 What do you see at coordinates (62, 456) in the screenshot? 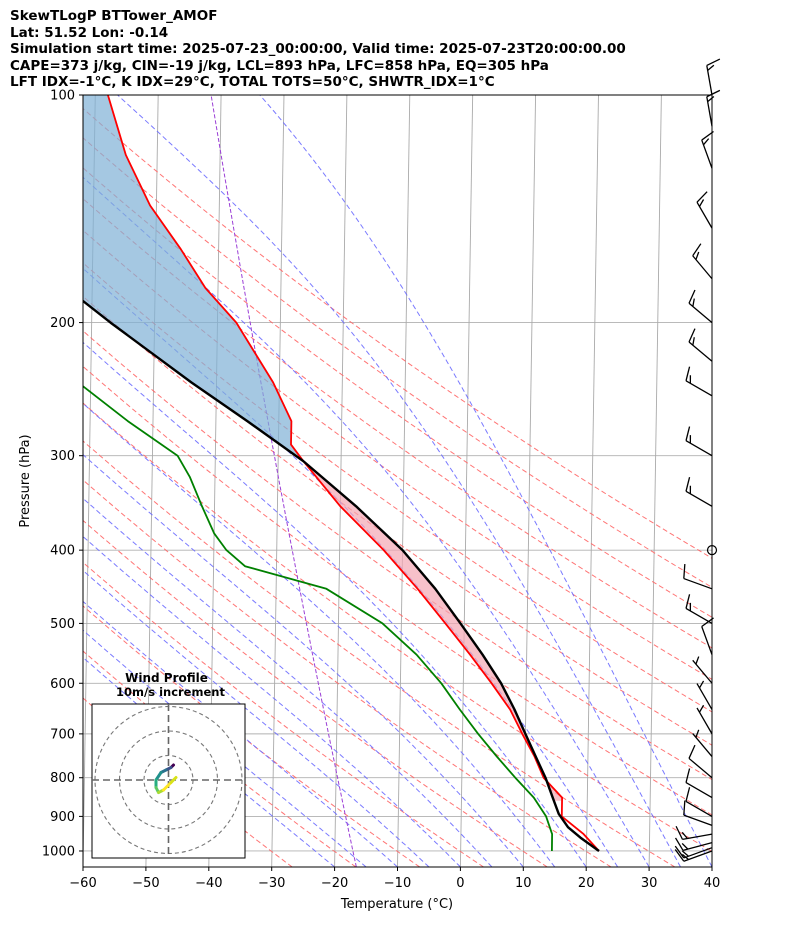
I see `y-tick-label: 300` at bounding box center [62, 456].